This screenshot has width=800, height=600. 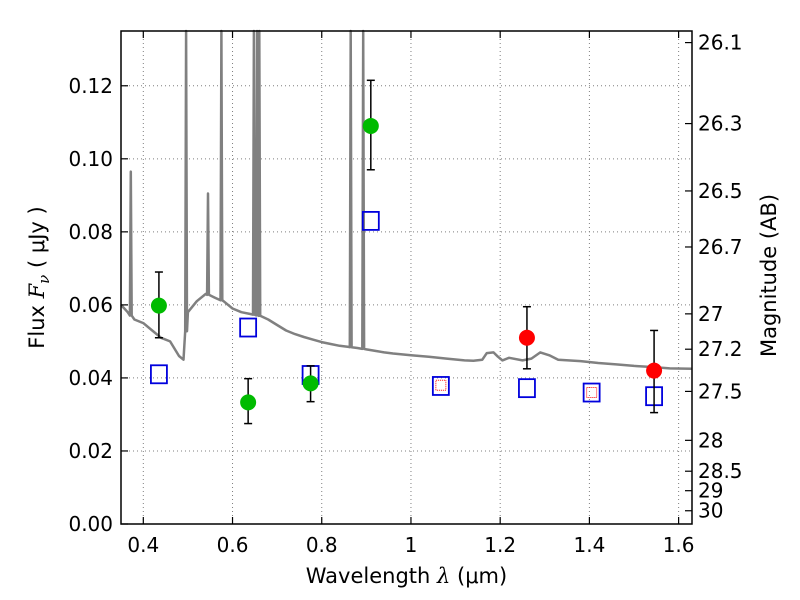 I want to click on y-tick-label: 0.12, so click(x=90, y=86).